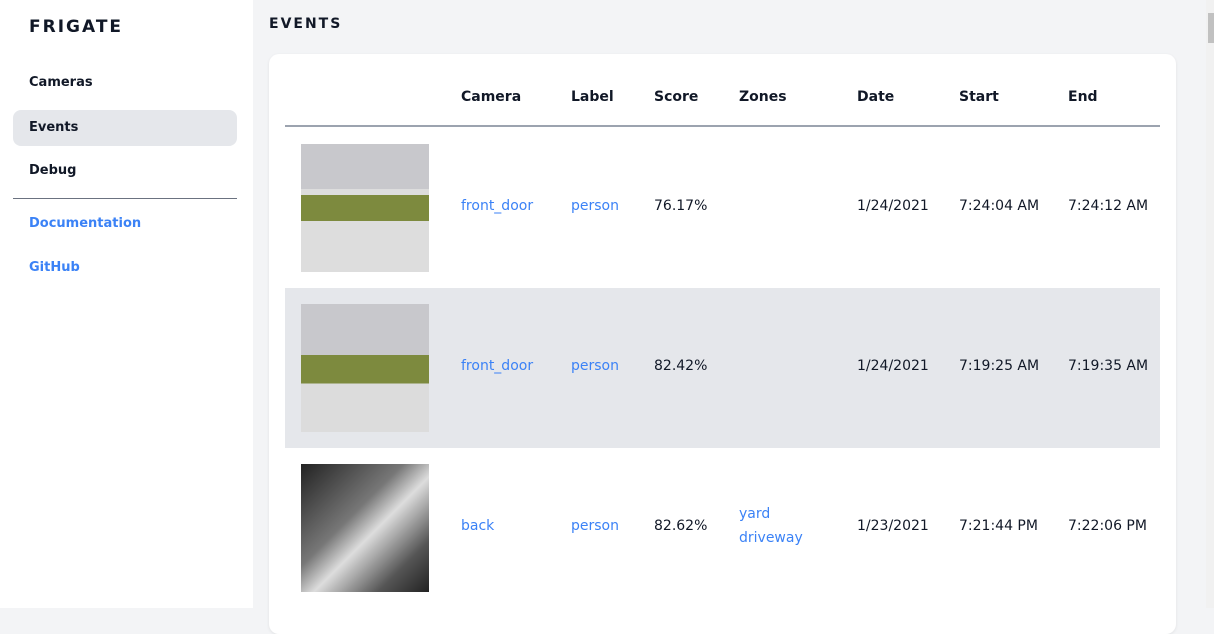 The image size is (1214, 634). What do you see at coordinates (61, 82) in the screenshot?
I see `sidebar-item-cameras: Cameras` at bounding box center [61, 82].